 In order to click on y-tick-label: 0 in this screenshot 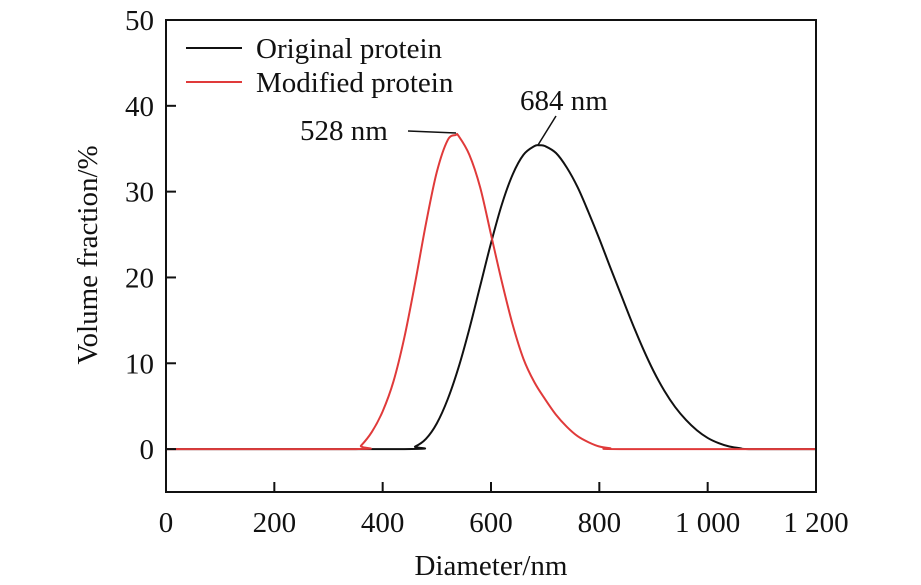, I will do `click(147, 450)`.